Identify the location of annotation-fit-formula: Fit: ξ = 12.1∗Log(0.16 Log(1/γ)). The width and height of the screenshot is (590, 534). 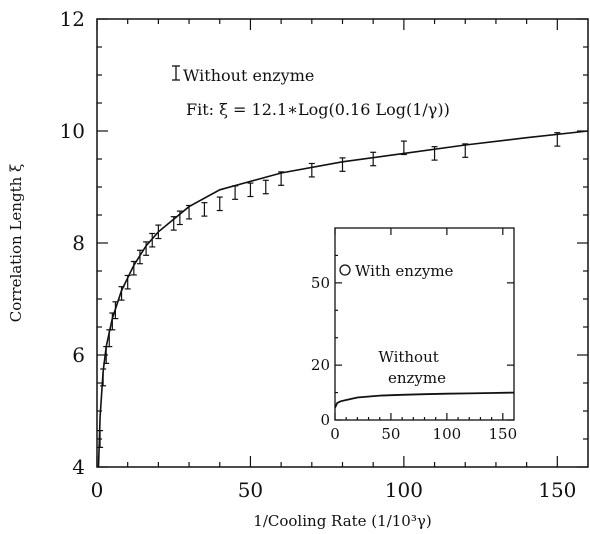
(318, 109).